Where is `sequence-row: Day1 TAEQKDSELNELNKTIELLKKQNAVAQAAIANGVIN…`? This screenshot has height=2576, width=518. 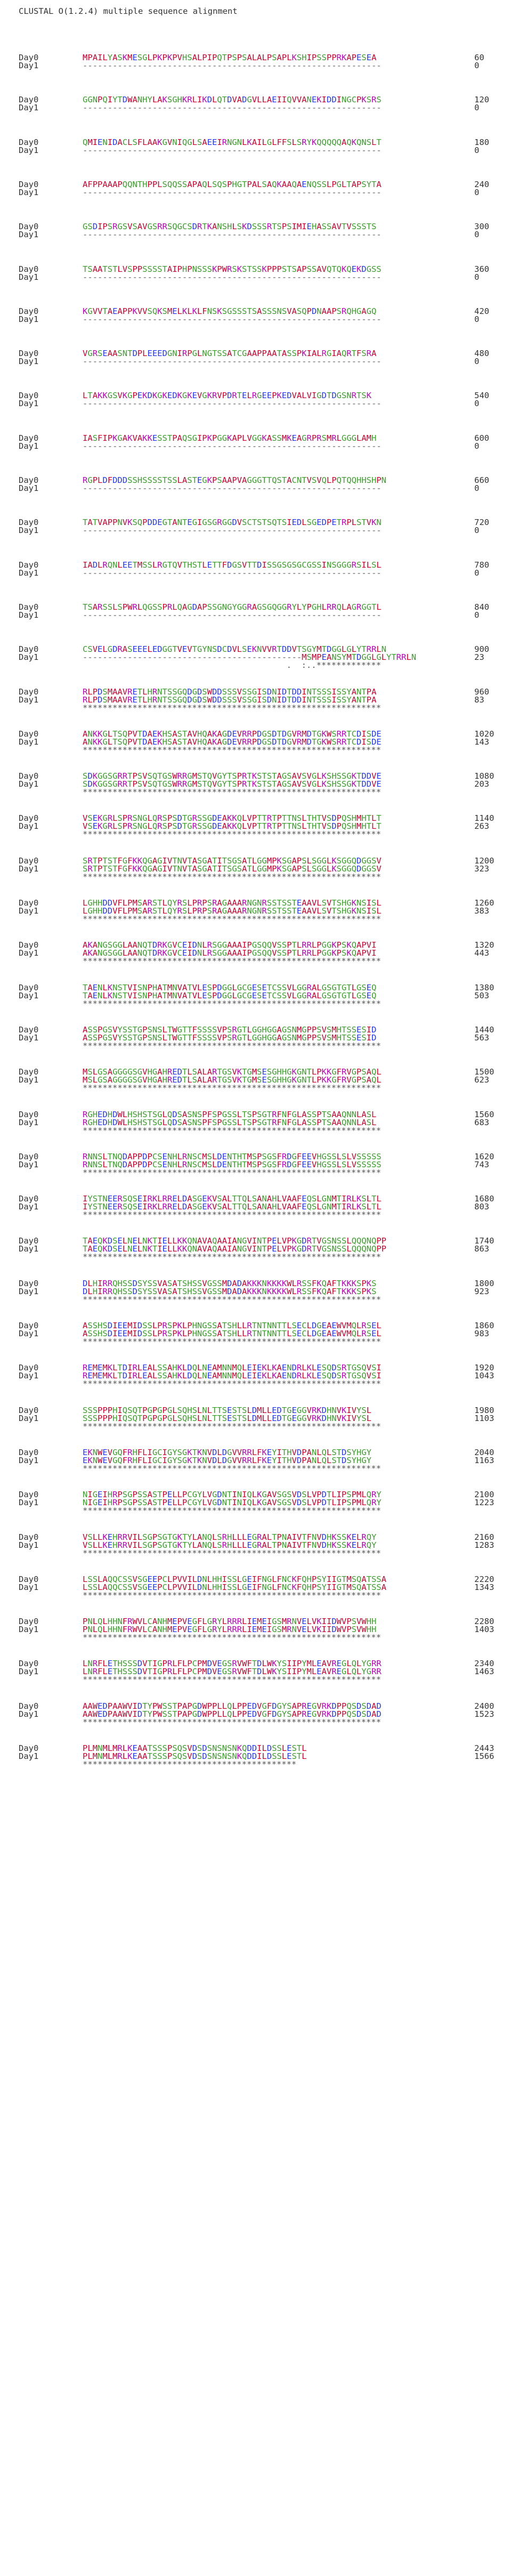 sequence-row: Day1 TAEQKDSELNELNKTIELLKKQNAVAQAAIANGVIN… is located at coordinates (259, 1248).